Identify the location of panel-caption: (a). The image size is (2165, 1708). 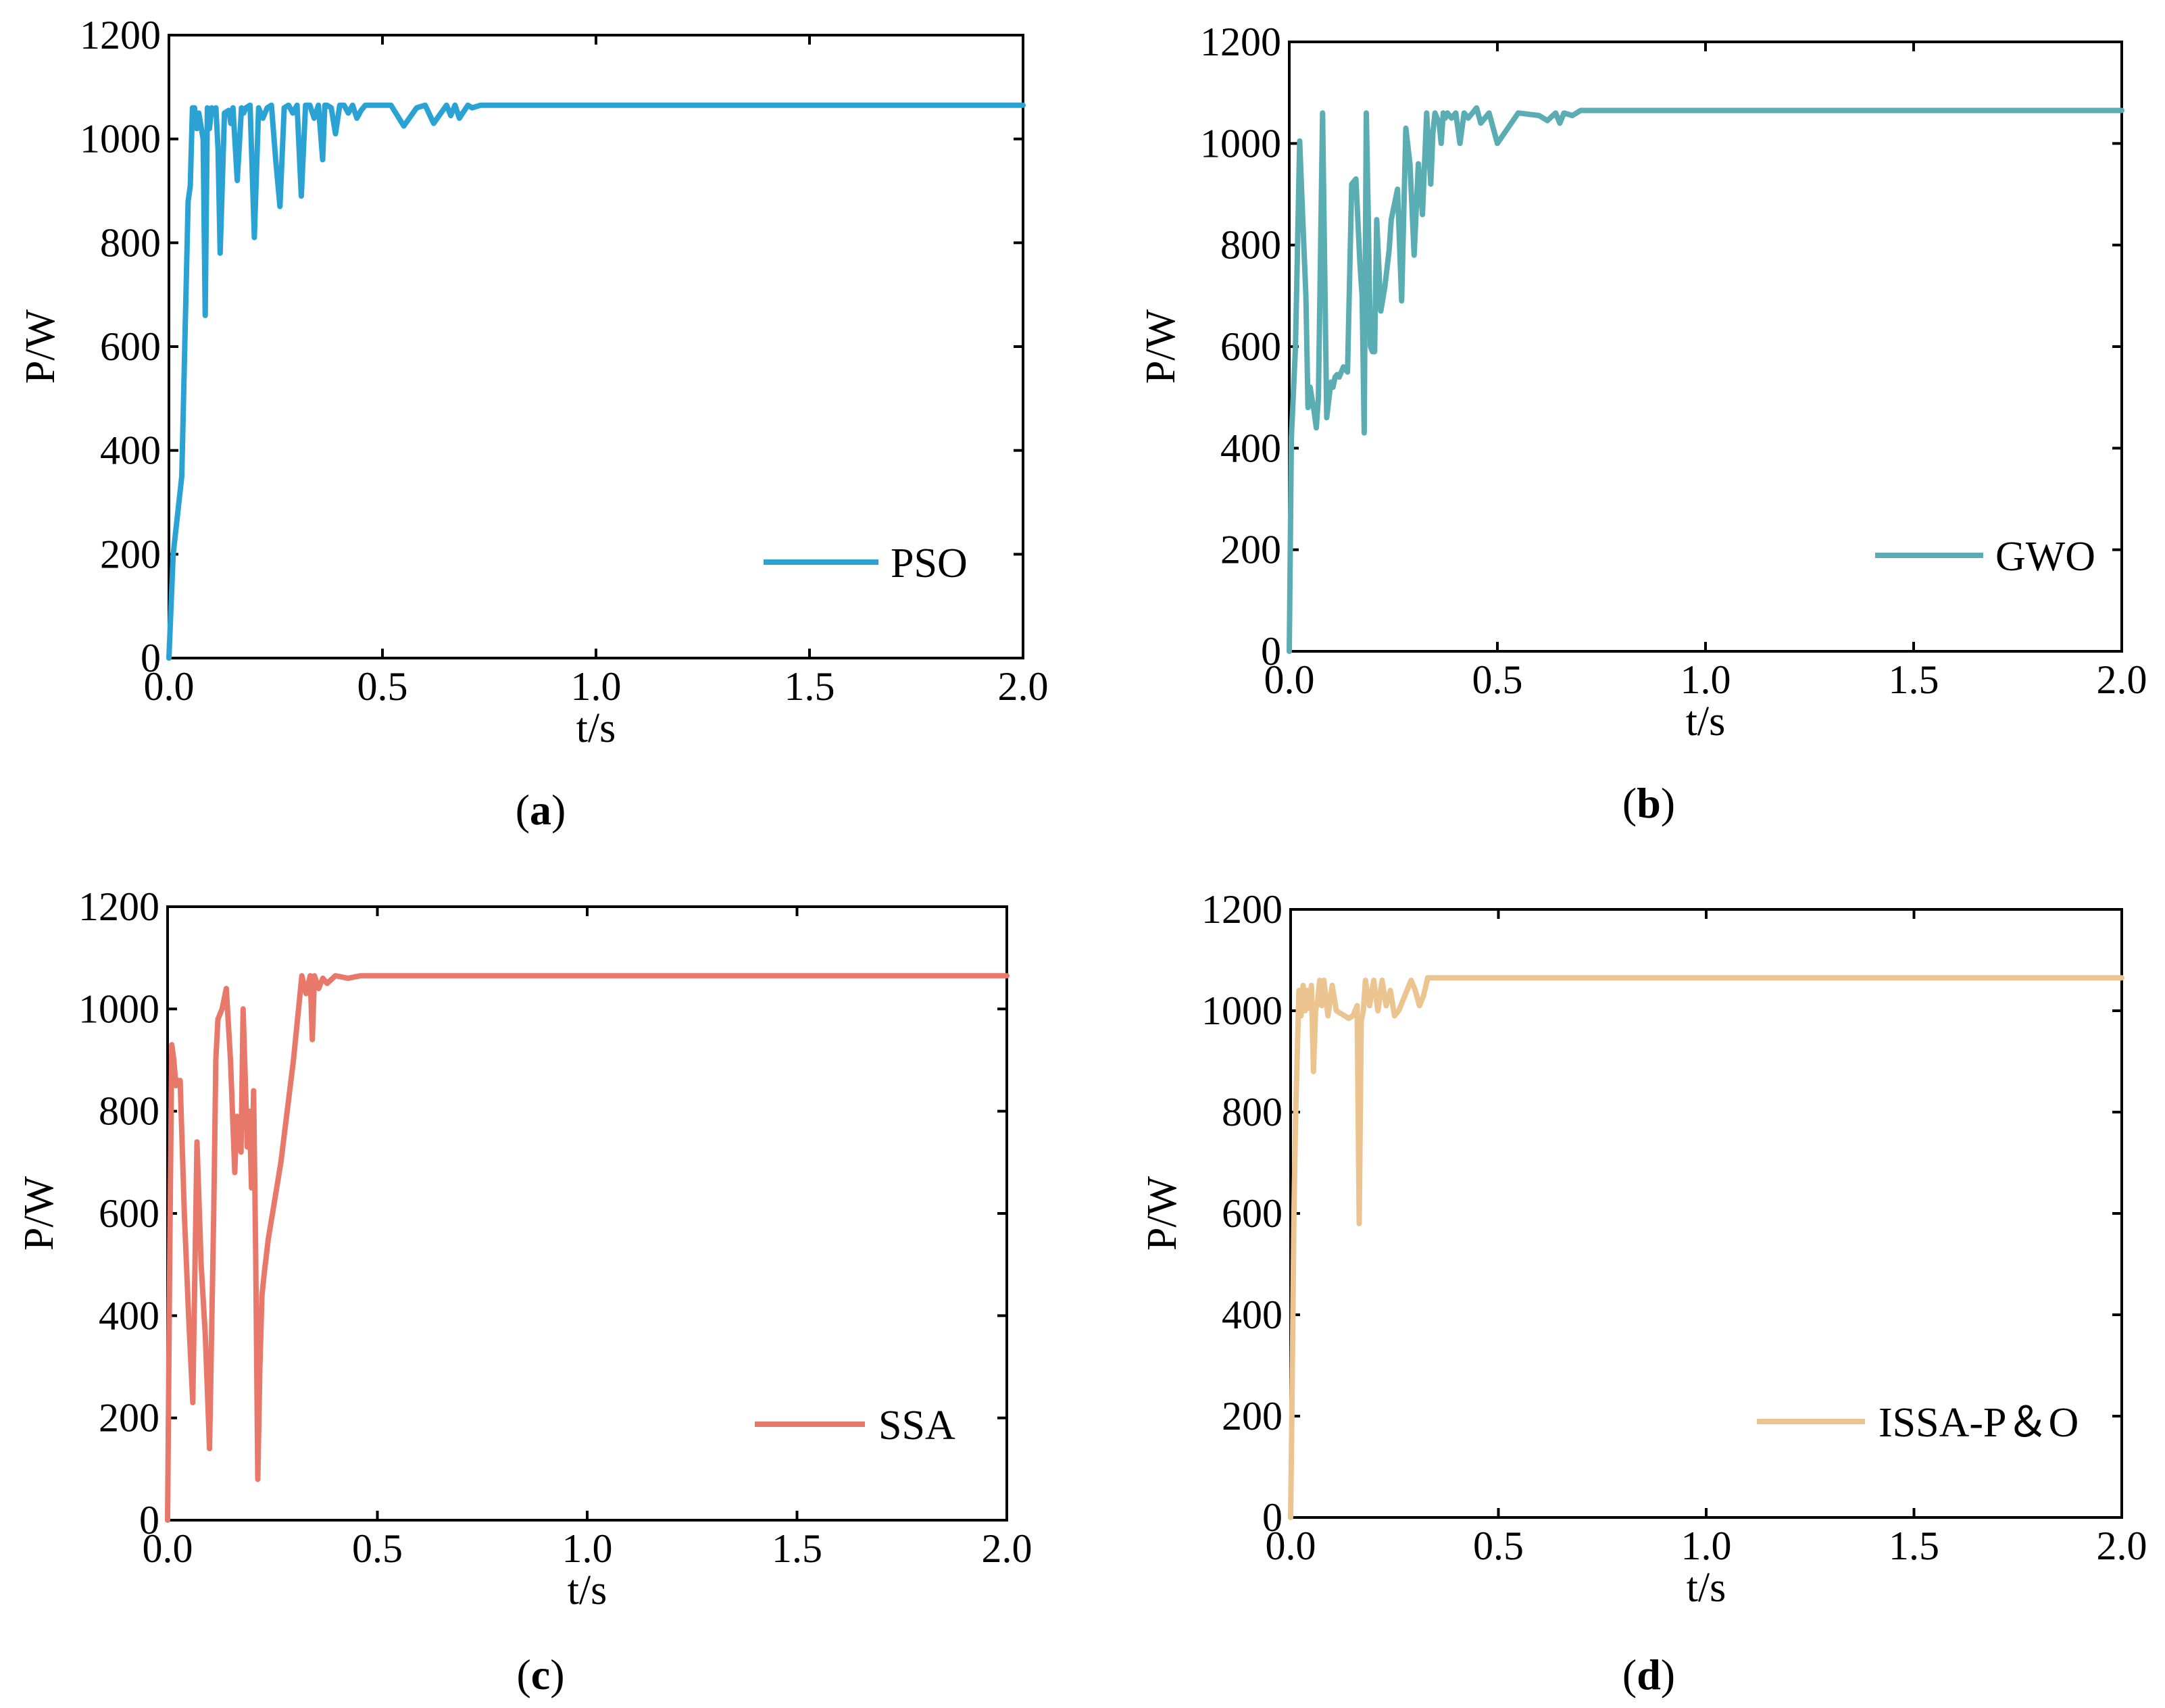
(541, 810).